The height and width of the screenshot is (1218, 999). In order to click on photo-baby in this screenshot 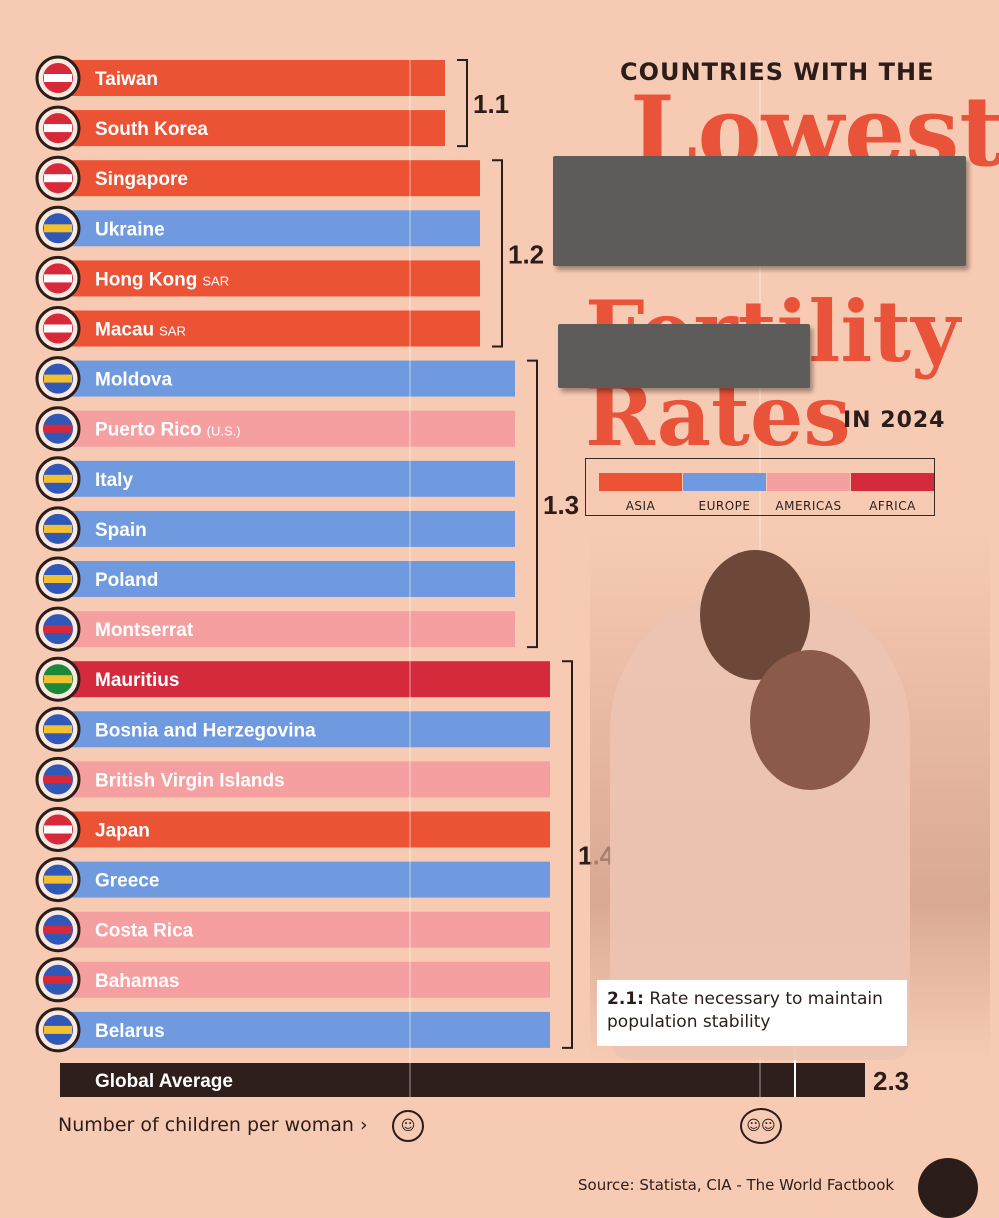, I will do `click(810, 720)`.